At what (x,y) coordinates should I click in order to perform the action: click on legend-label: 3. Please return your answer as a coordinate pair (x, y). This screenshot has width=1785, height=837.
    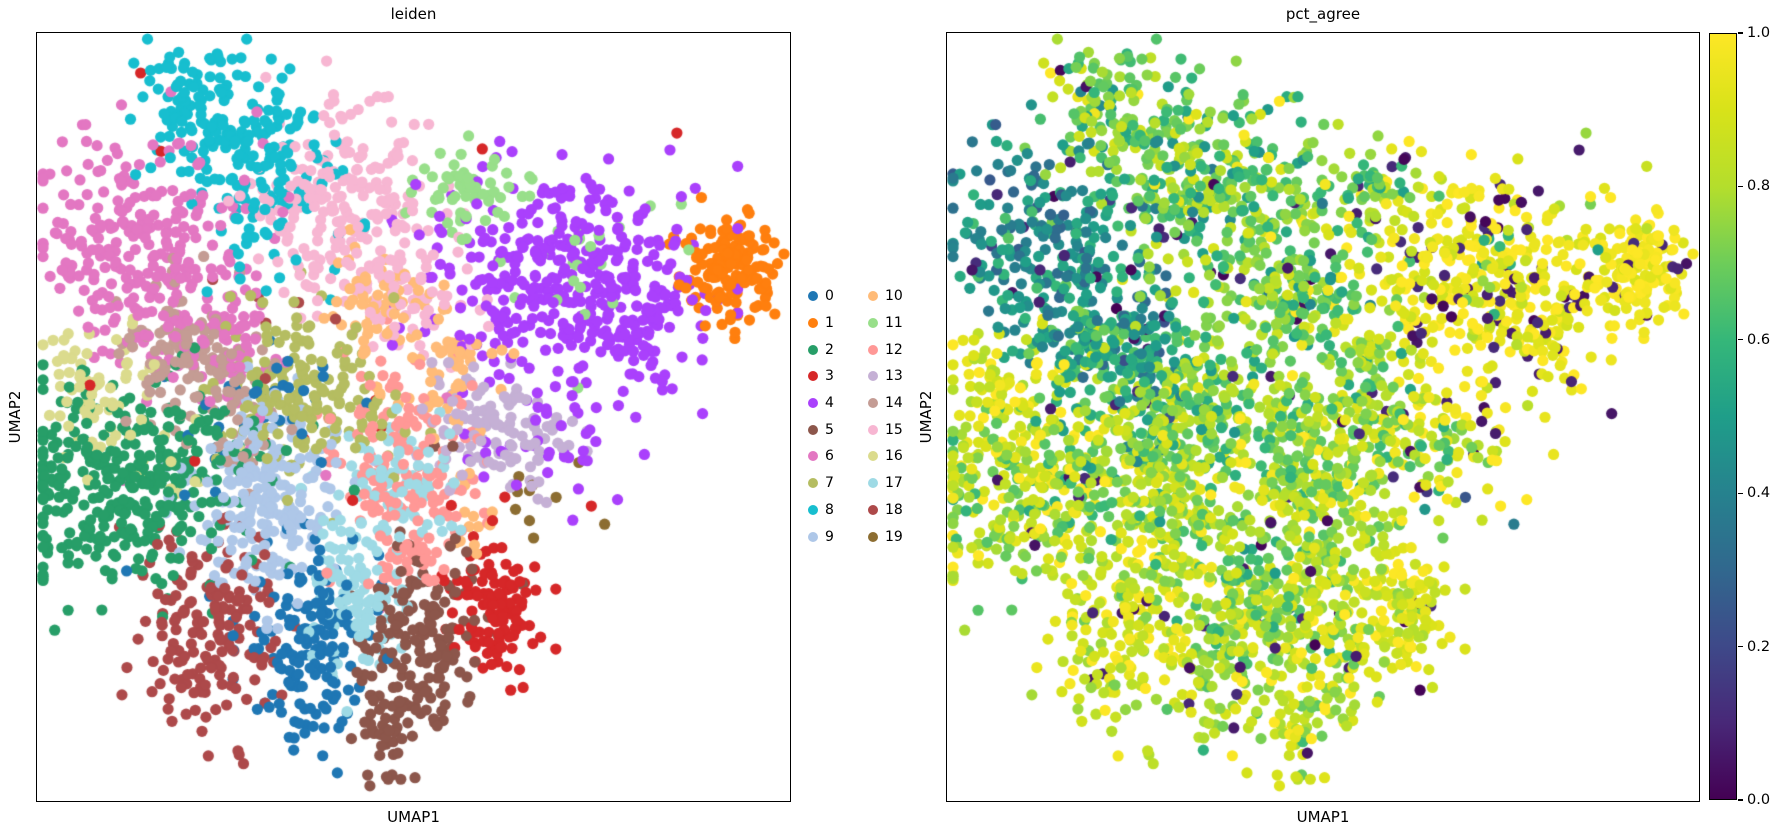
    Looking at the image, I should click on (829, 376).